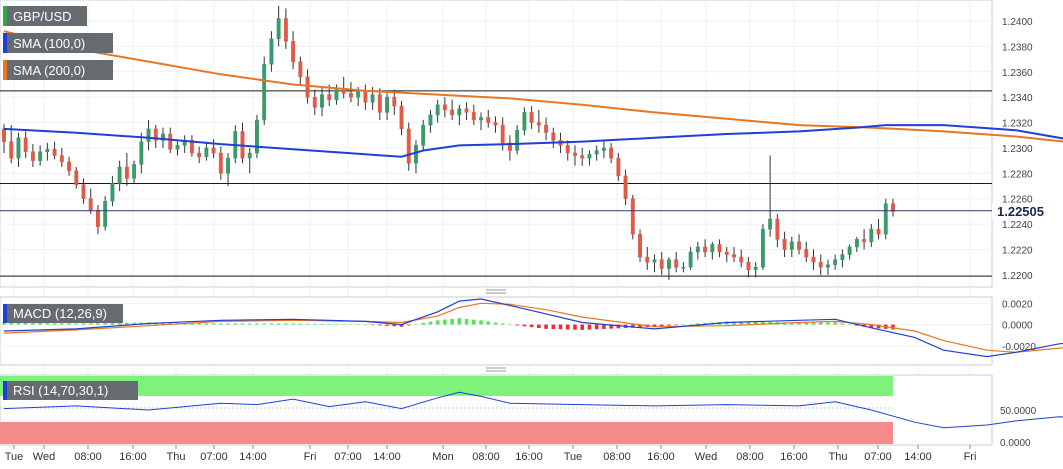 The width and height of the screenshot is (1063, 469). Describe the element at coordinates (448, 324) in the screenshot. I see `macd-histogram` at that location.